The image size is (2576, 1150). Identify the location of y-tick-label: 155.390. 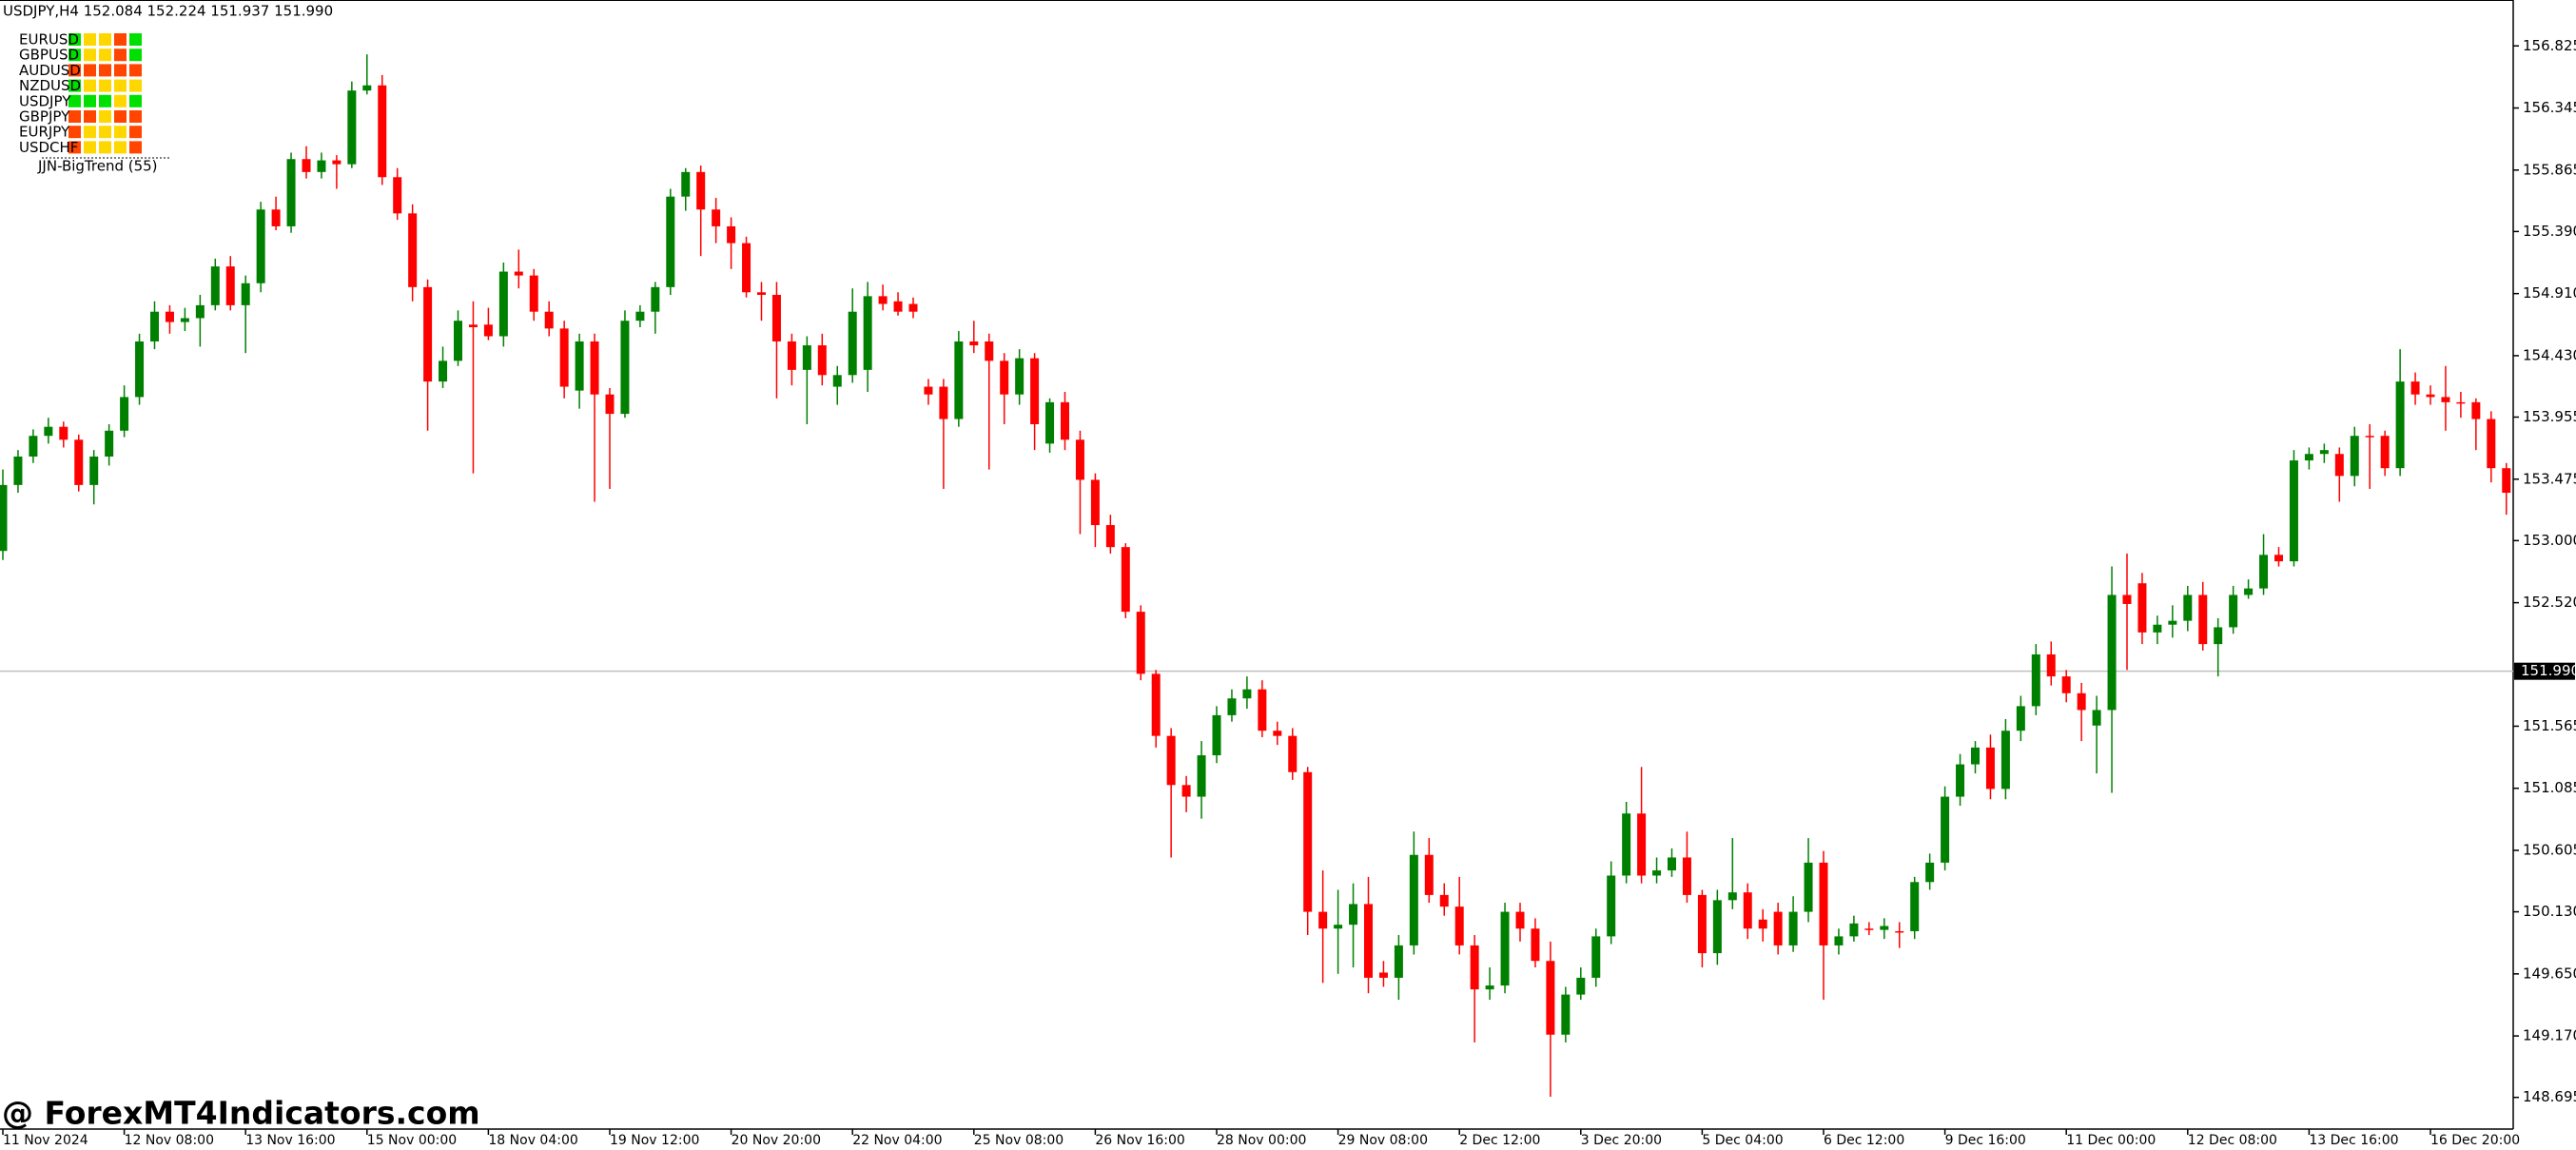
(2550, 231).